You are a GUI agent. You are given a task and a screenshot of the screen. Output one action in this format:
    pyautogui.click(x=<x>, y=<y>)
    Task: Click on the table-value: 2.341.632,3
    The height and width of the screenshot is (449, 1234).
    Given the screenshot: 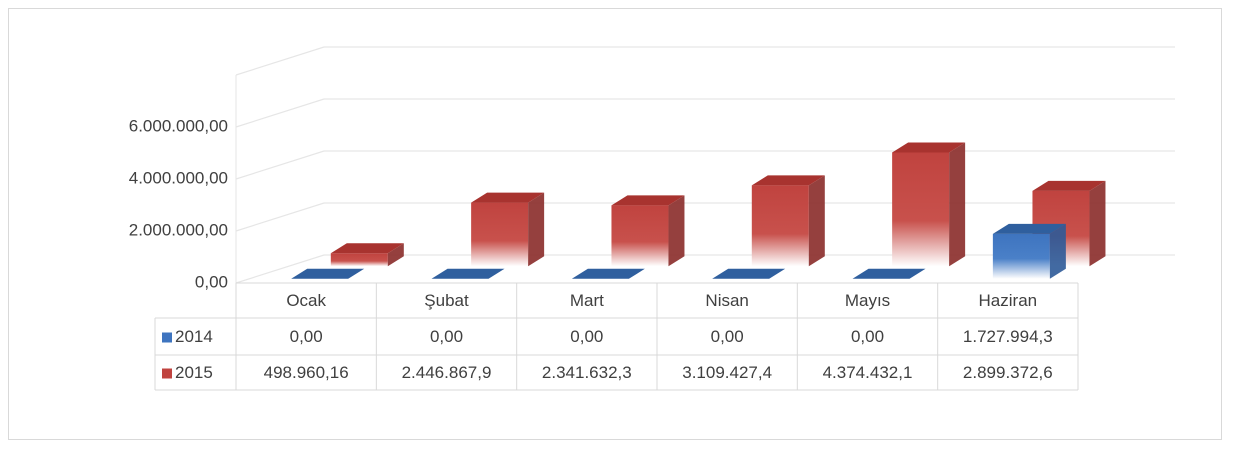 What is the action you would take?
    pyautogui.click(x=587, y=372)
    